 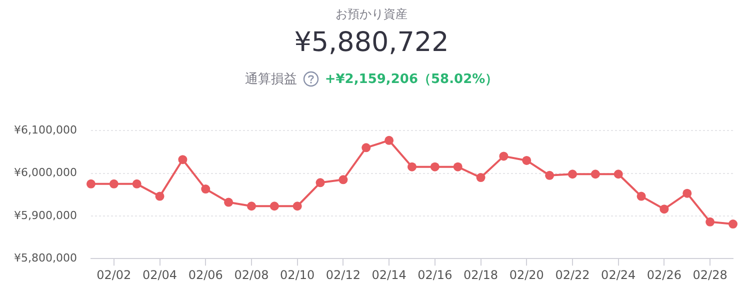 I want to click on x-tick-label: 02/12, so click(x=343, y=275).